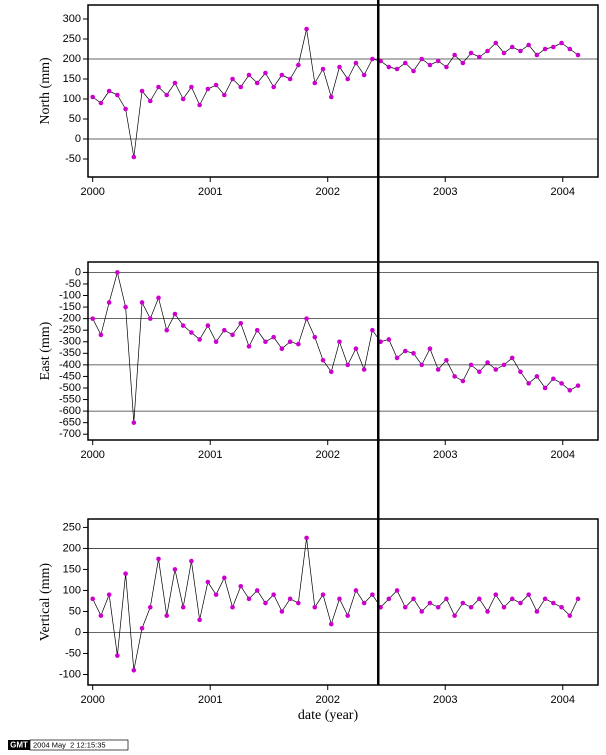  What do you see at coordinates (328, 715) in the screenshot?
I see `x-axis-label: date (year)` at bounding box center [328, 715].